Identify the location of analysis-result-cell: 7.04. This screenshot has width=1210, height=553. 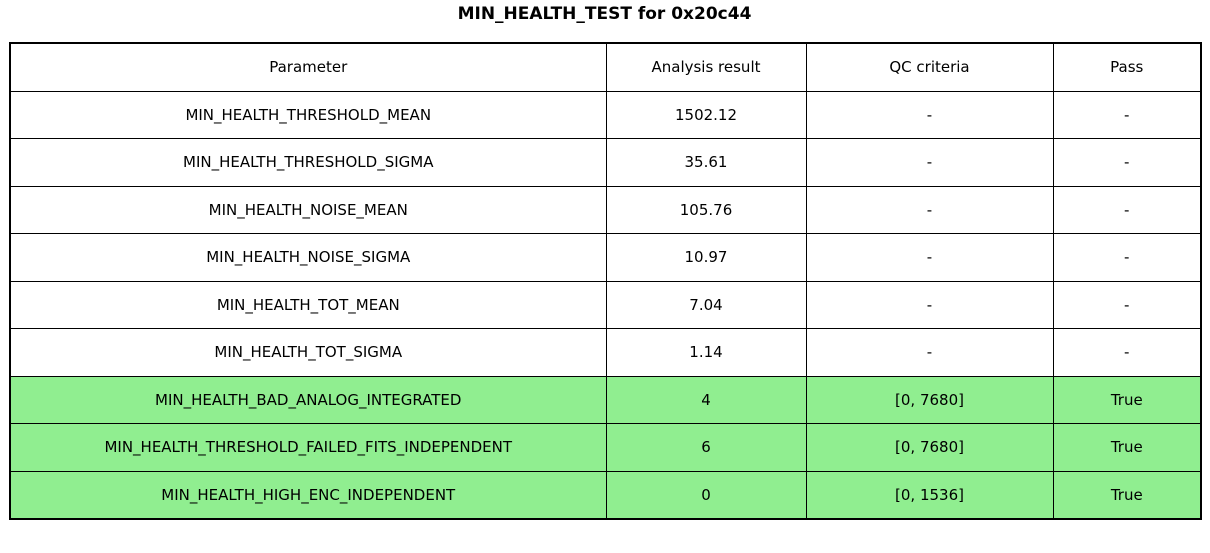
(706, 304).